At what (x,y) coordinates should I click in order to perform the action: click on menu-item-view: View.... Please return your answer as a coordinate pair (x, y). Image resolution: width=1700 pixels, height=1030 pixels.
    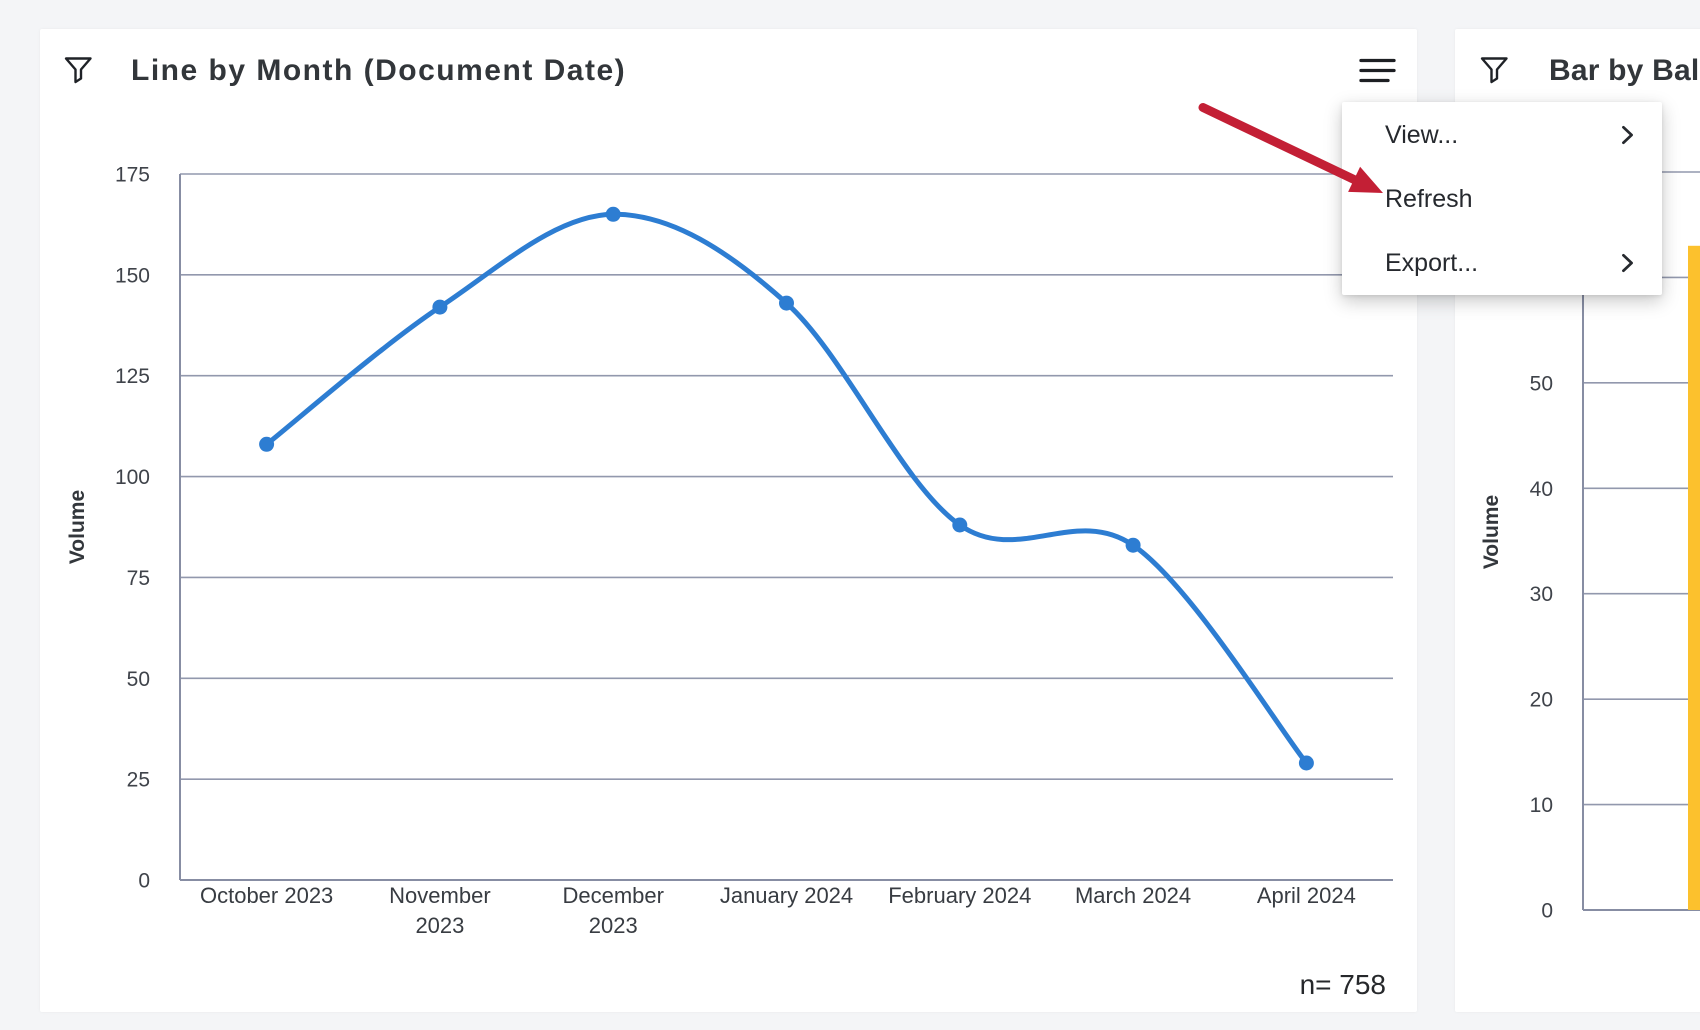
    Looking at the image, I should click on (1502, 135).